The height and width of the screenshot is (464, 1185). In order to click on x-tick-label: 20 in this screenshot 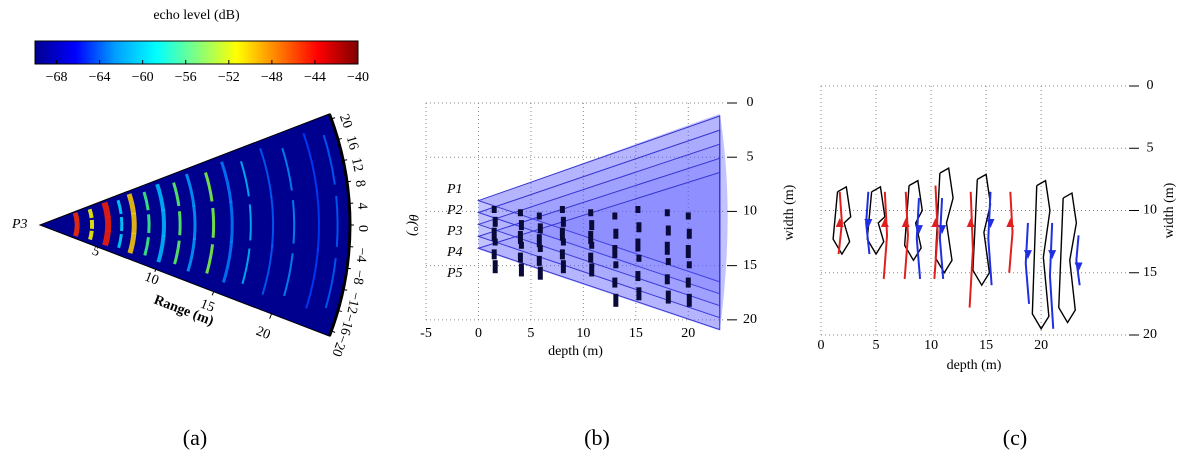, I will do `click(1041, 345)`.